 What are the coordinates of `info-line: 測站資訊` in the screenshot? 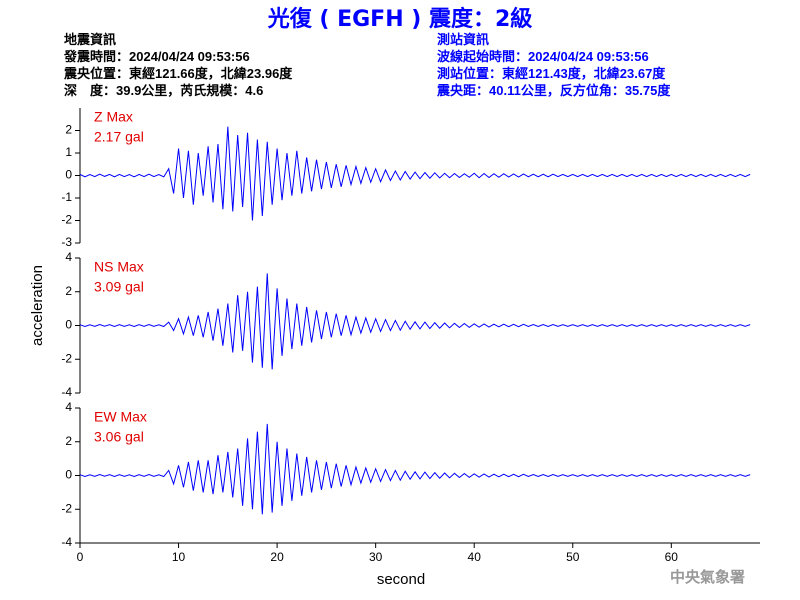 It's located at (463, 39).